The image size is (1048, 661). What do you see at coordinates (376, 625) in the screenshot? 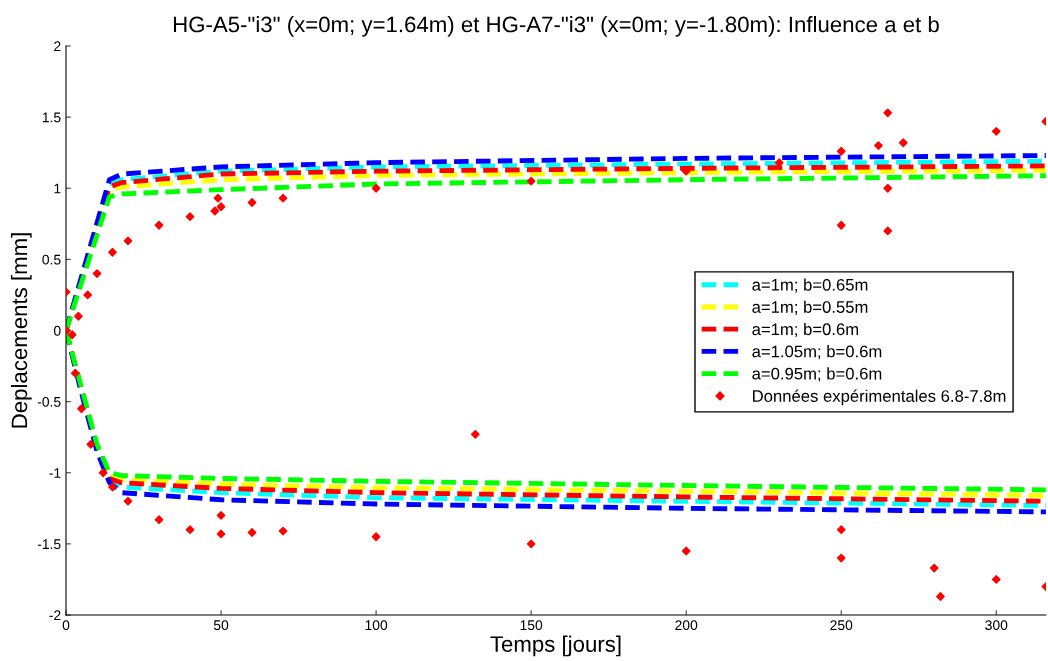
I see `x-tick-label: 100` at bounding box center [376, 625].